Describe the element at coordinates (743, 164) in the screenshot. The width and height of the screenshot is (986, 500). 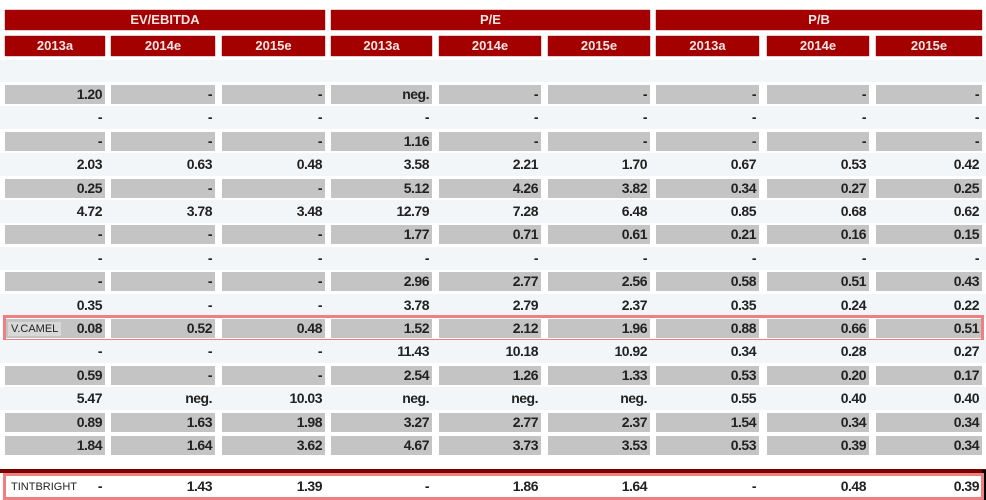
I see `table-cell: 0.67` at that location.